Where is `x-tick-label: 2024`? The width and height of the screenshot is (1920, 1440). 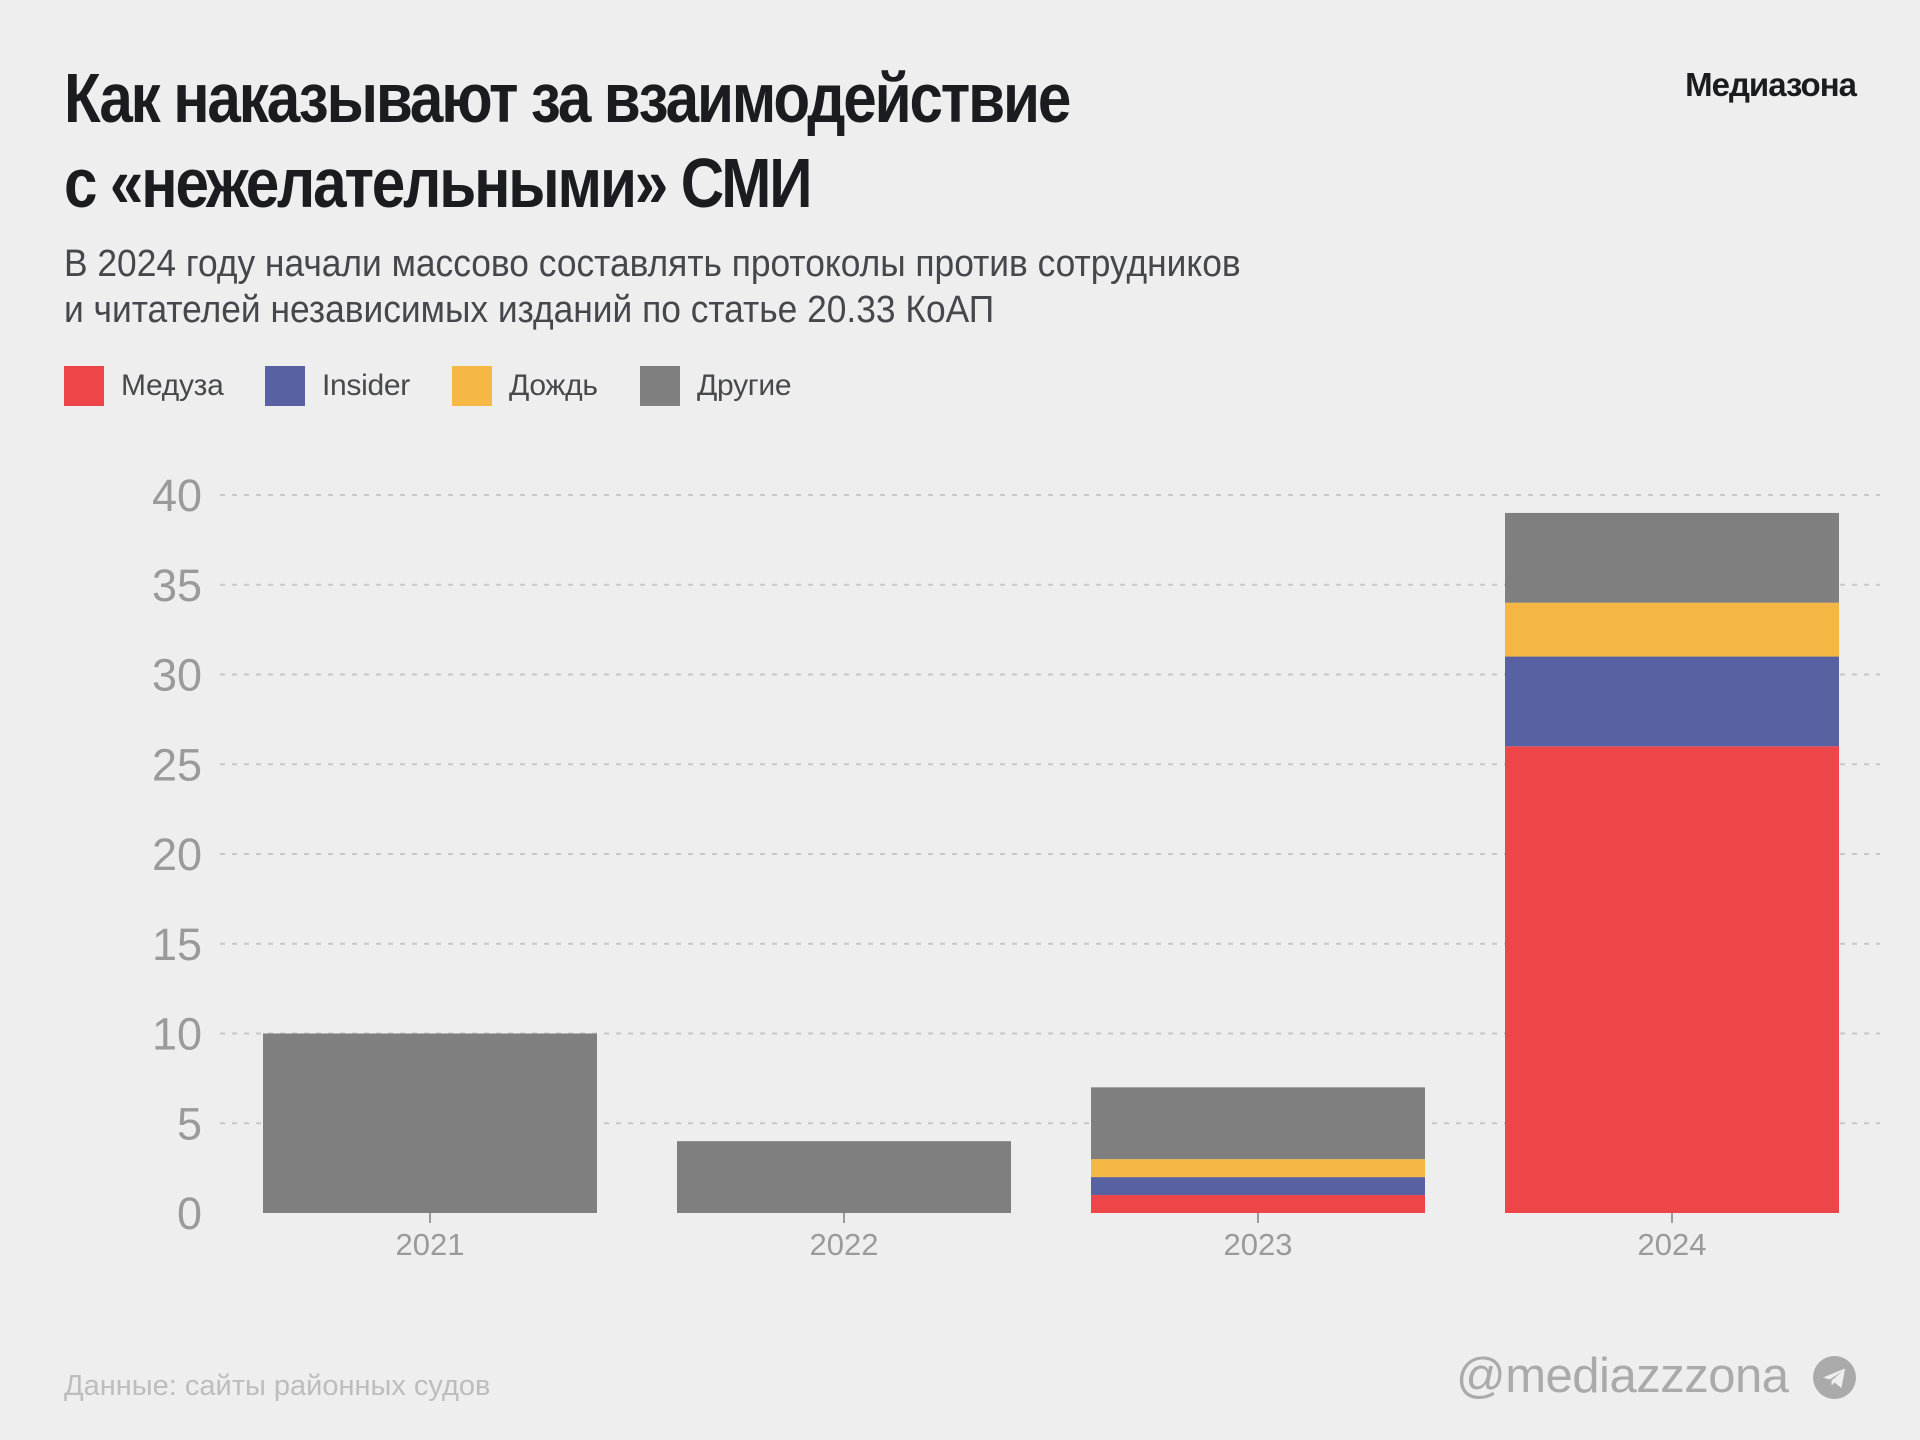 x-tick-label: 2024 is located at coordinates (1672, 1244).